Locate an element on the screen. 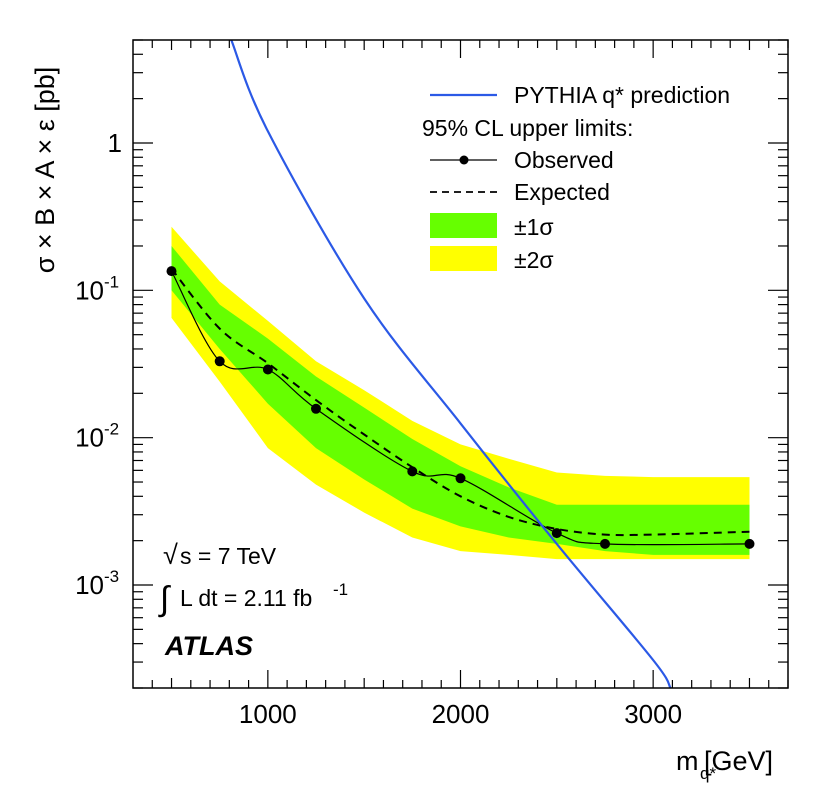 The height and width of the screenshot is (790, 830). luminosity-label: L dt = 2.11 fb is located at coordinates (246, 598).